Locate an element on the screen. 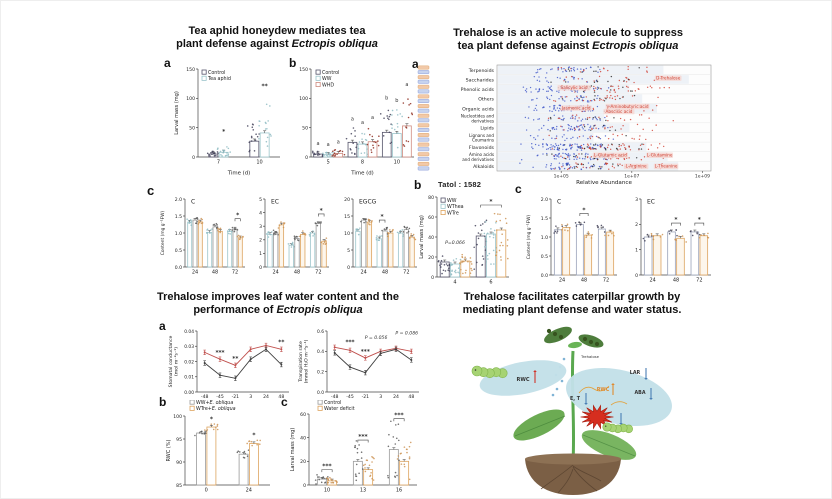 The width and height of the screenshot is (832, 499). svg-text: 50 is located at coordinates (192, 128).